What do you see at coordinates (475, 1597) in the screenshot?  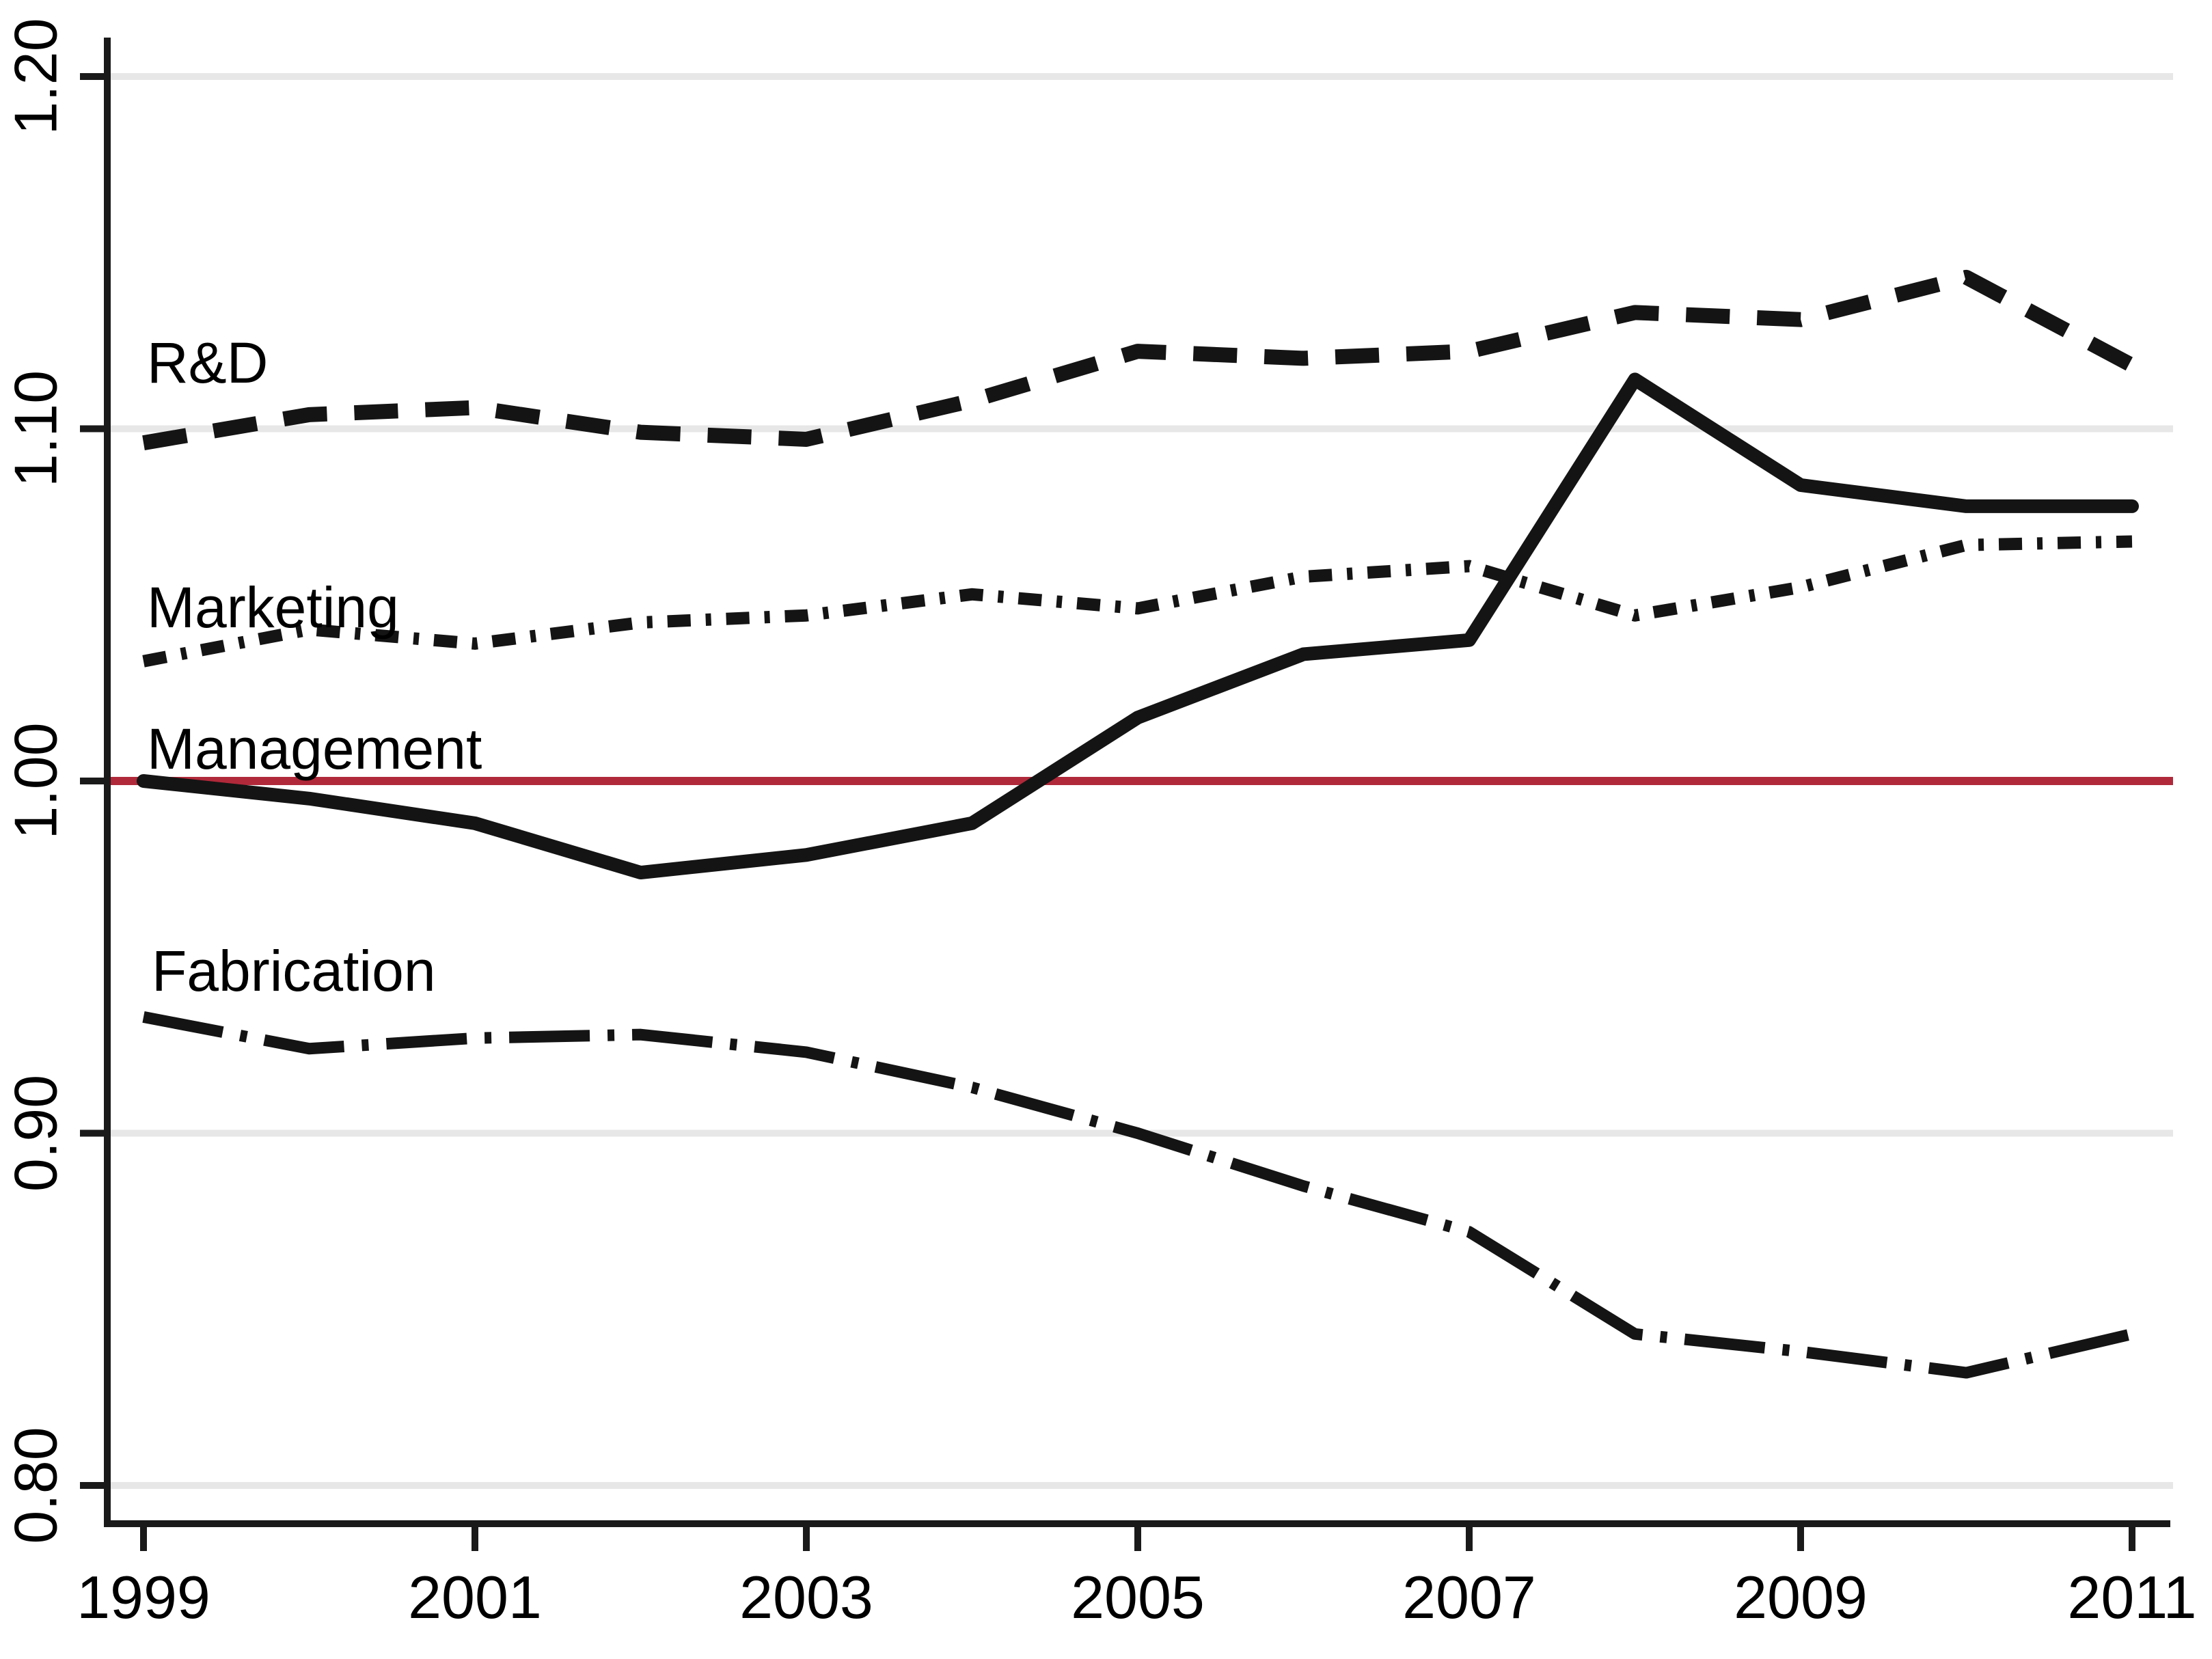 I see `x-tick-label-2001: 2001` at bounding box center [475, 1597].